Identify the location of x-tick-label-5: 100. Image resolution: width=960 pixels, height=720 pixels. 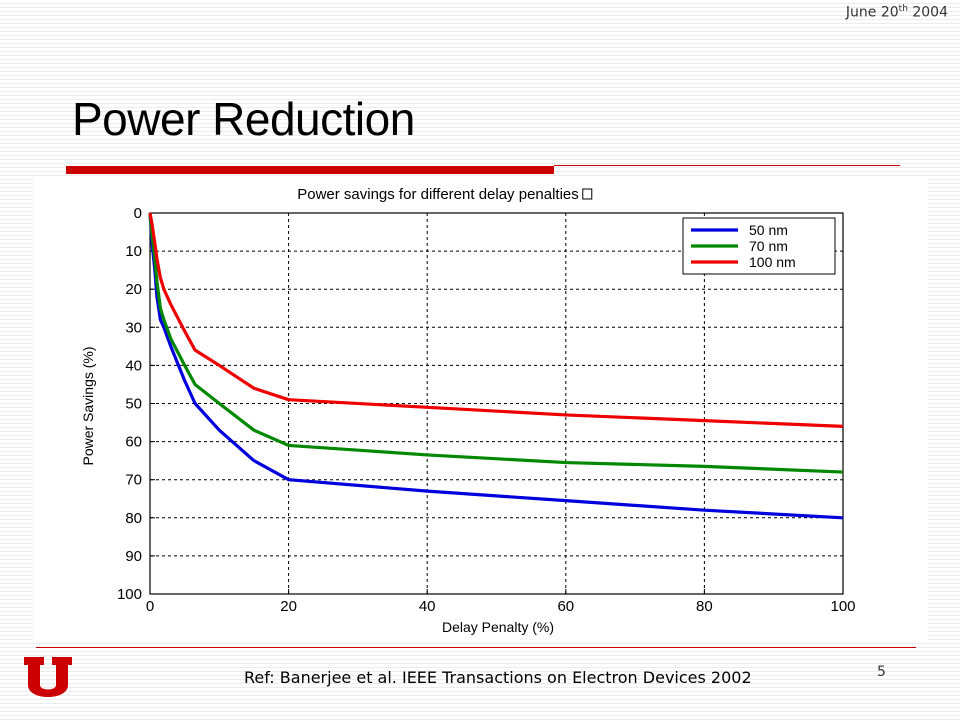
(842, 606).